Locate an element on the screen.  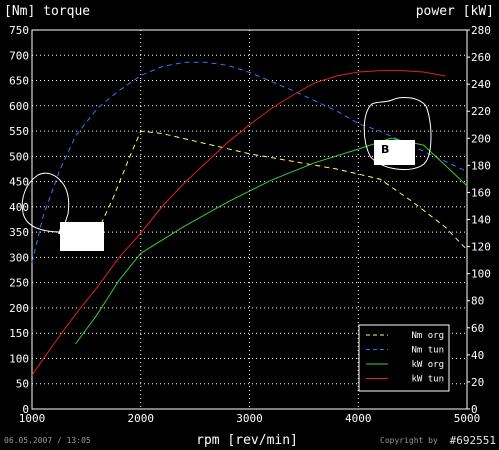
y2-tick-label: 80 is located at coordinates (477, 301).